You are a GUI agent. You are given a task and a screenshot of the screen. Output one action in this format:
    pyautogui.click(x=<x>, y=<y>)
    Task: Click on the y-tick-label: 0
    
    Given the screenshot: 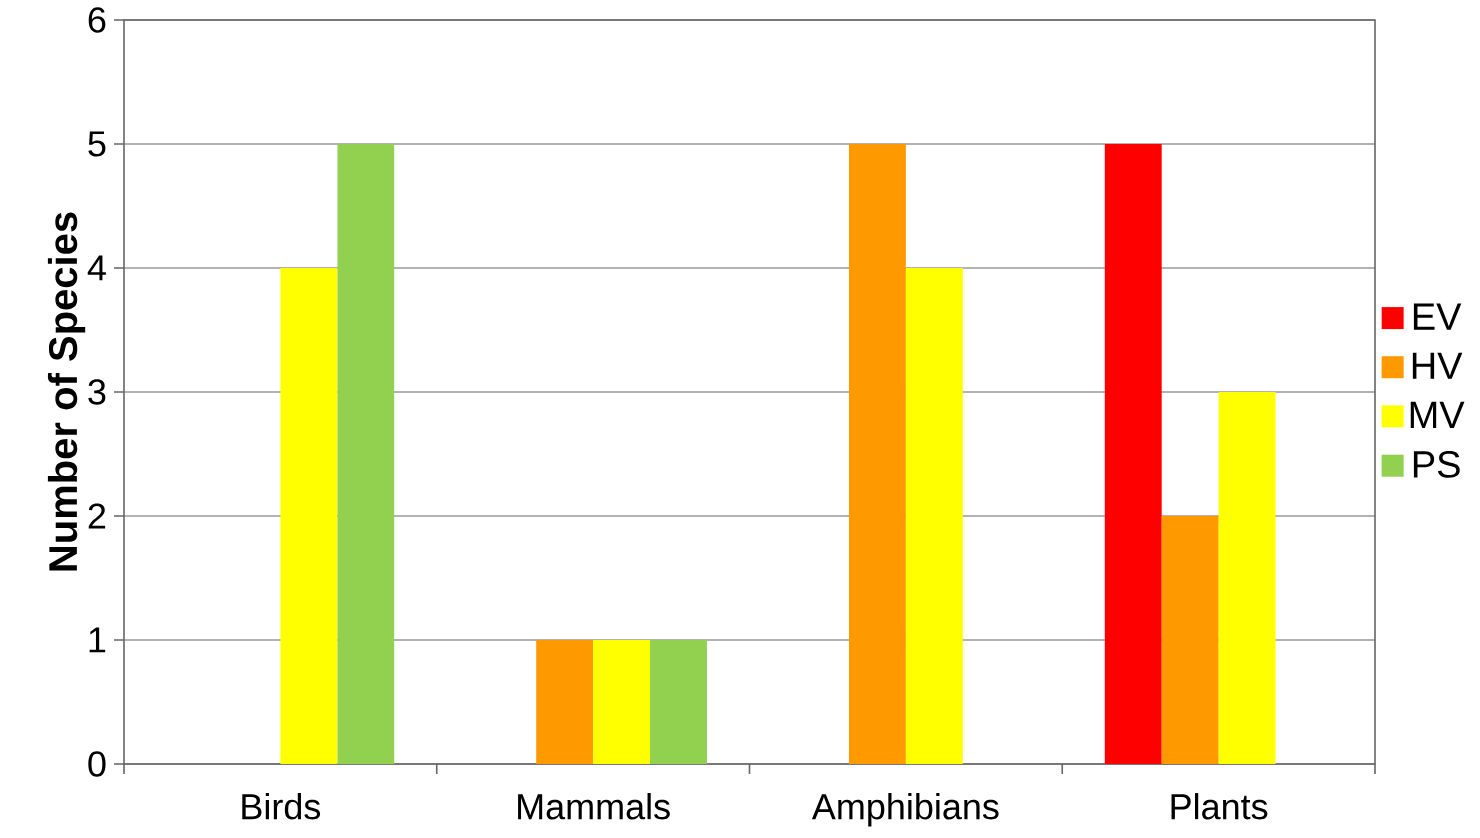 What is the action you would take?
    pyautogui.click(x=97, y=764)
    